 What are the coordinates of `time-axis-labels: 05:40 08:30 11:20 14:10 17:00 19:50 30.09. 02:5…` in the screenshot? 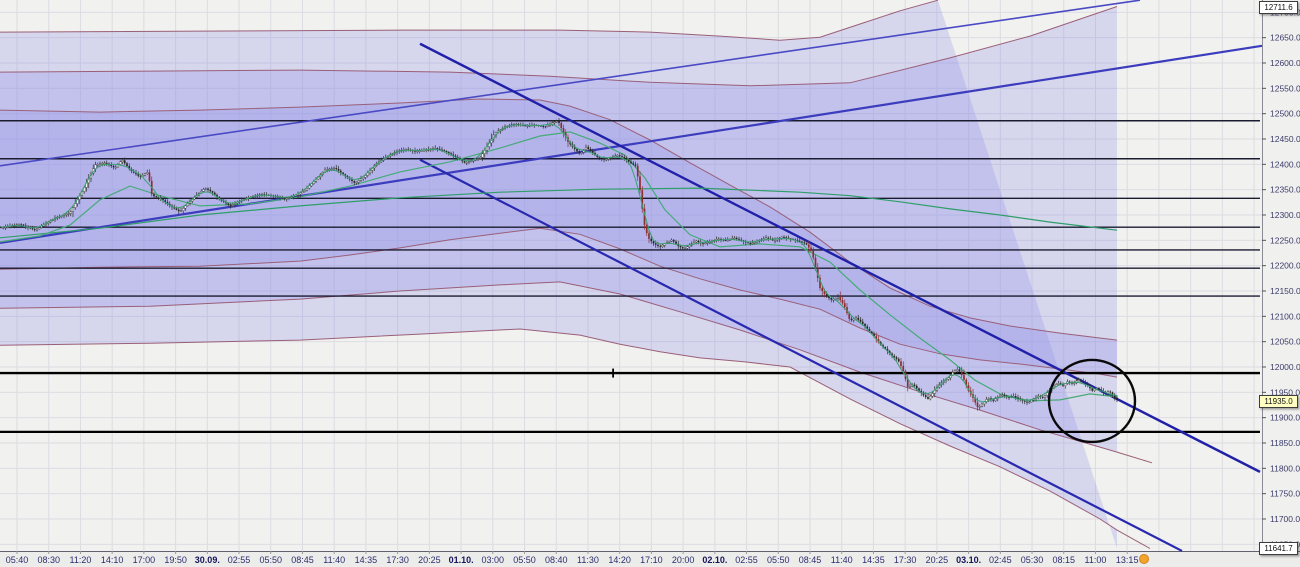 It's located at (572, 558).